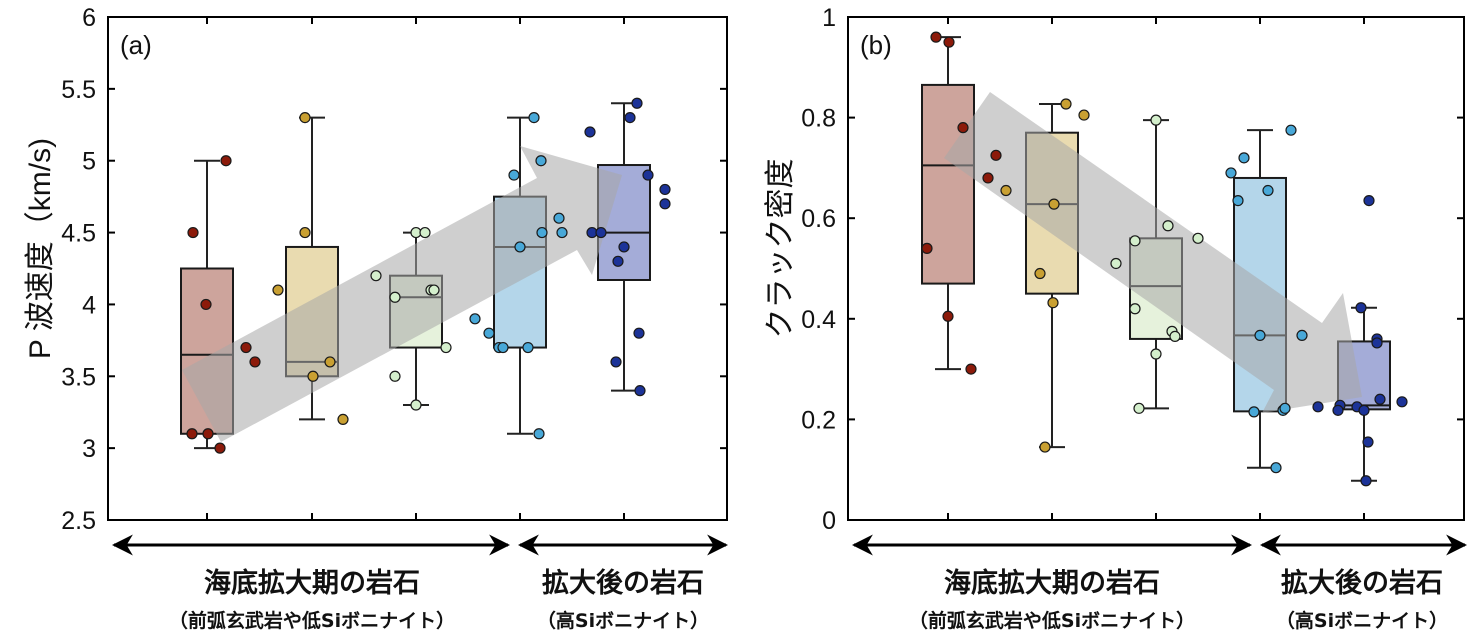 The width and height of the screenshot is (1474, 636). Describe the element at coordinates (89, 18) in the screenshot. I see `y-tick-label: 6` at that location.